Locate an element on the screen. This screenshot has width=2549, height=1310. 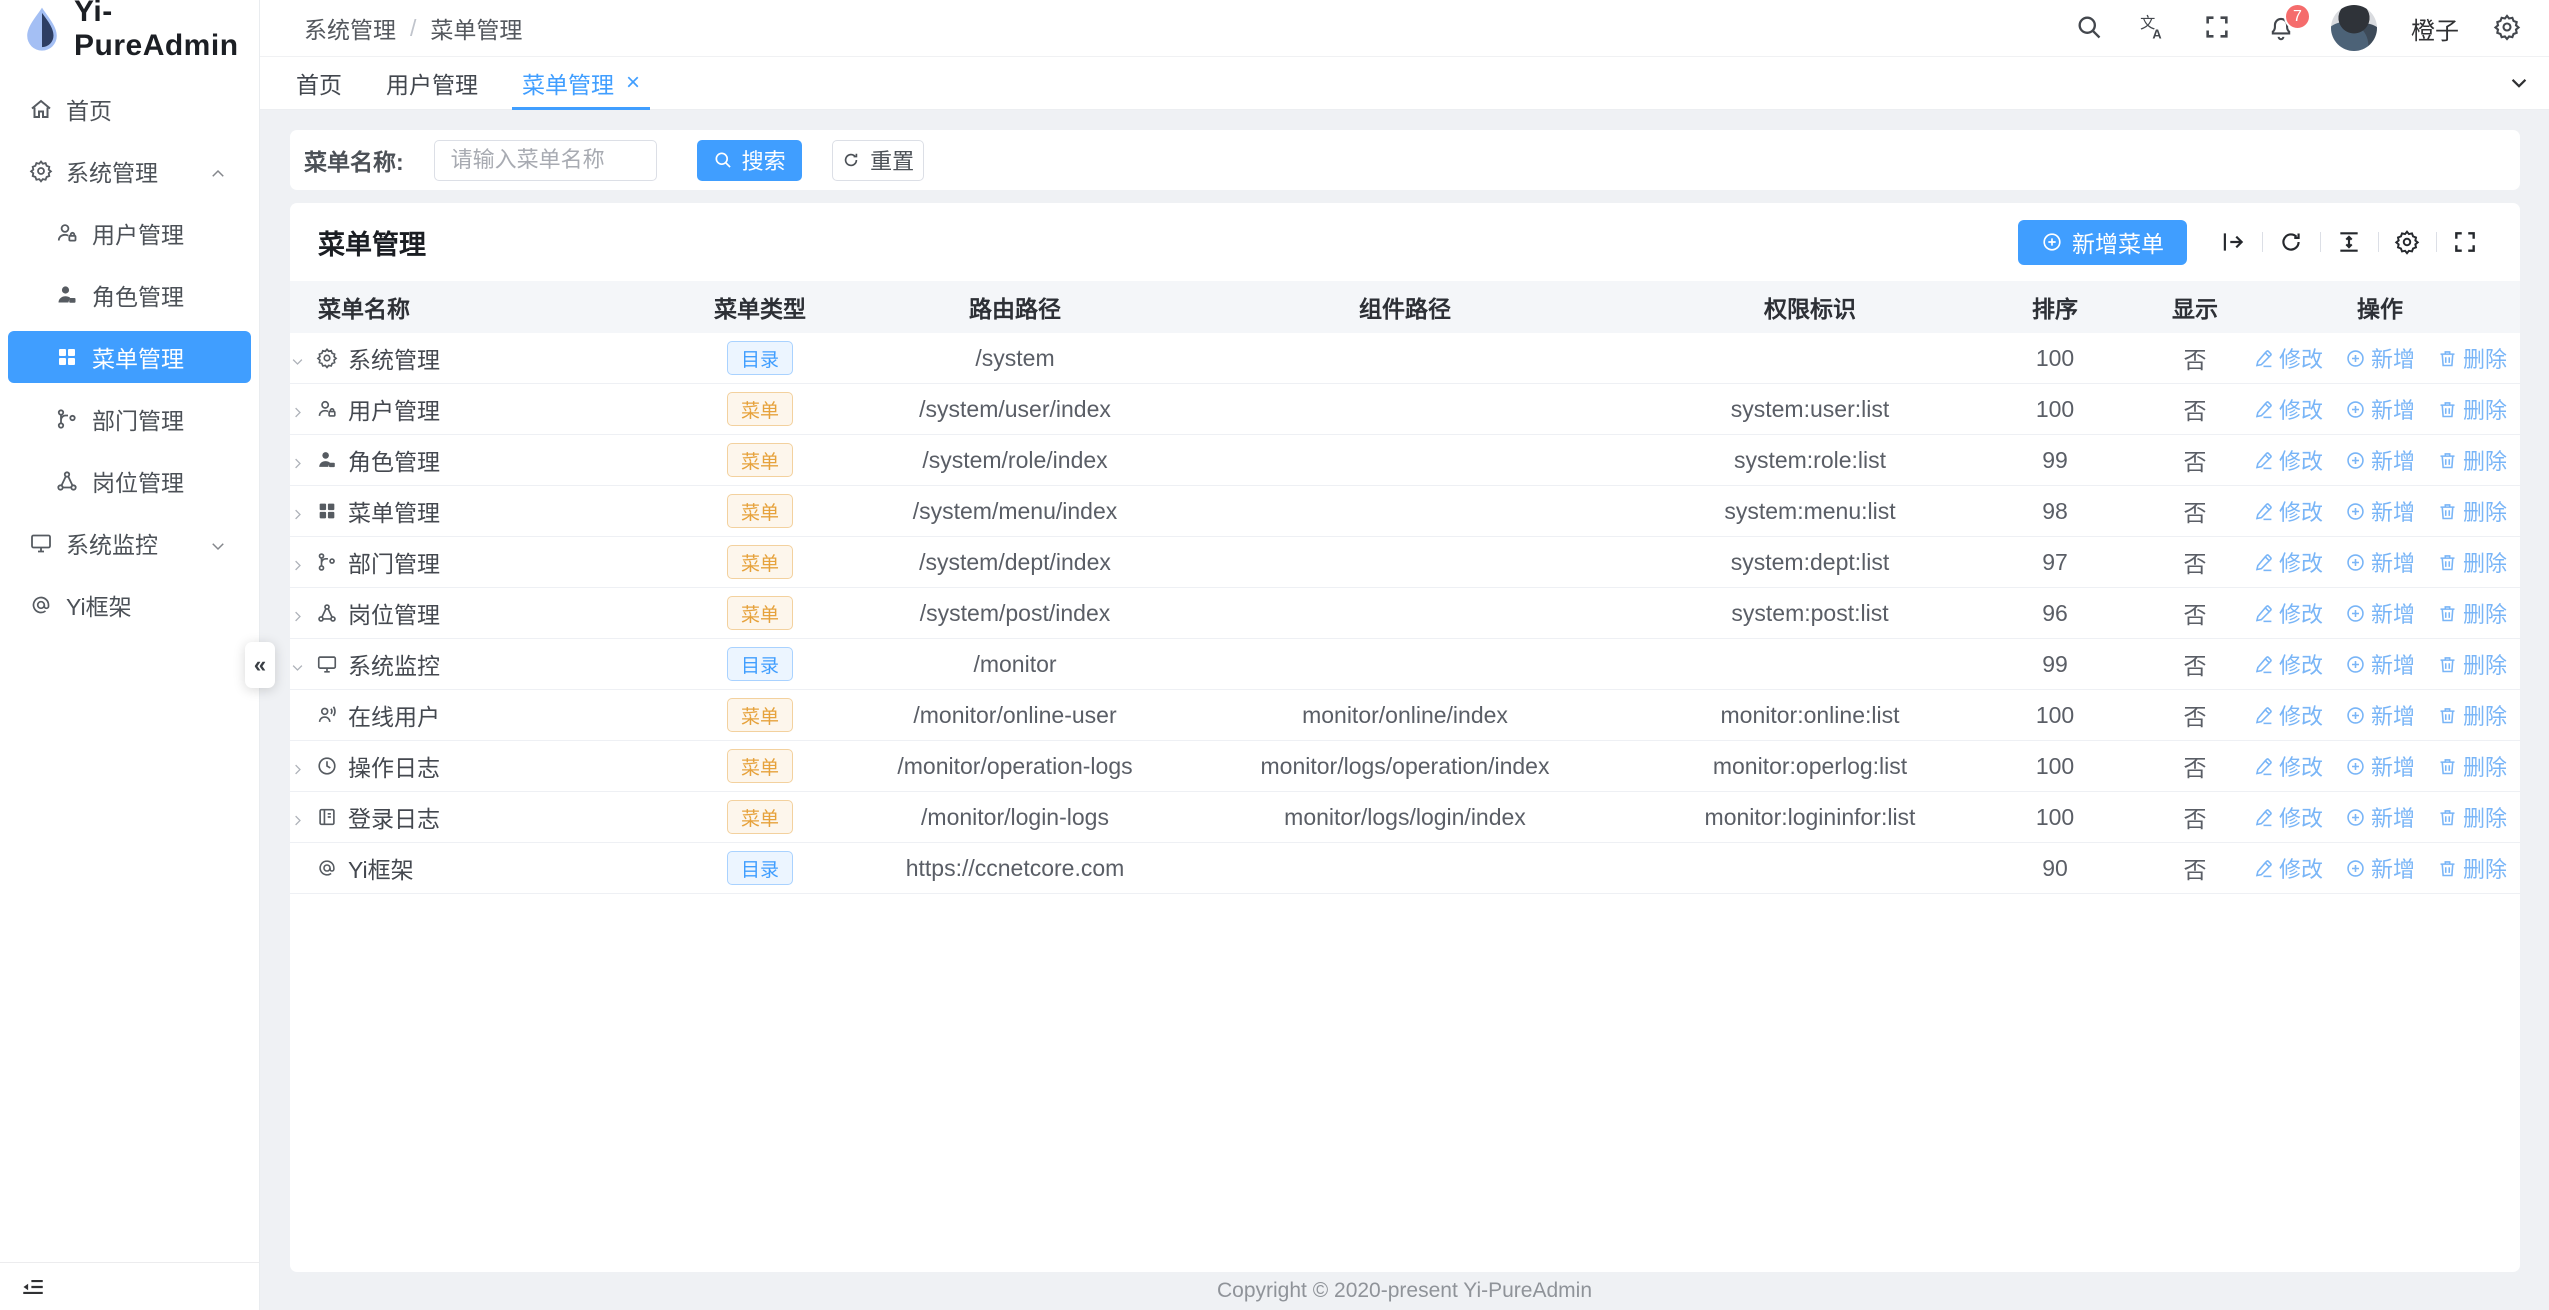
sidebar-item-7: 系统监控 is located at coordinates (129, 543).